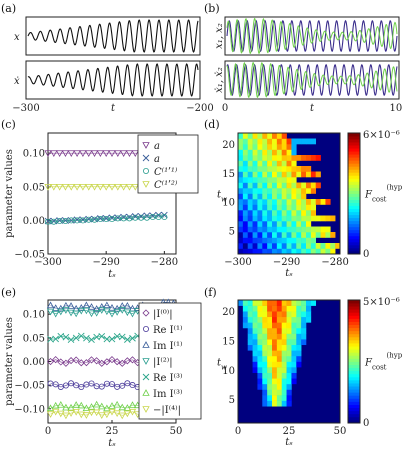 The image size is (402, 457). I want to click on ylabel-d: tw, so click(222, 197).